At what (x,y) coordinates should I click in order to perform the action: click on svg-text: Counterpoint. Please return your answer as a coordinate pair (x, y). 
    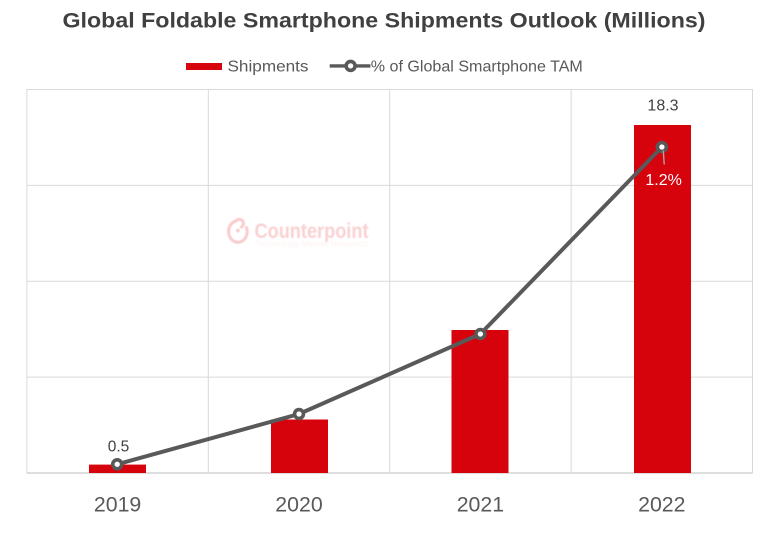
    Looking at the image, I should click on (312, 231).